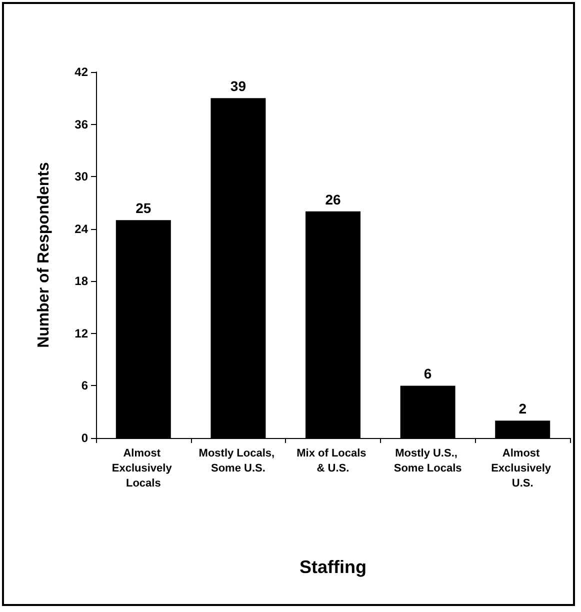 The height and width of the screenshot is (612, 581). What do you see at coordinates (81, 333) in the screenshot?
I see `y-tick-label: 12` at bounding box center [81, 333].